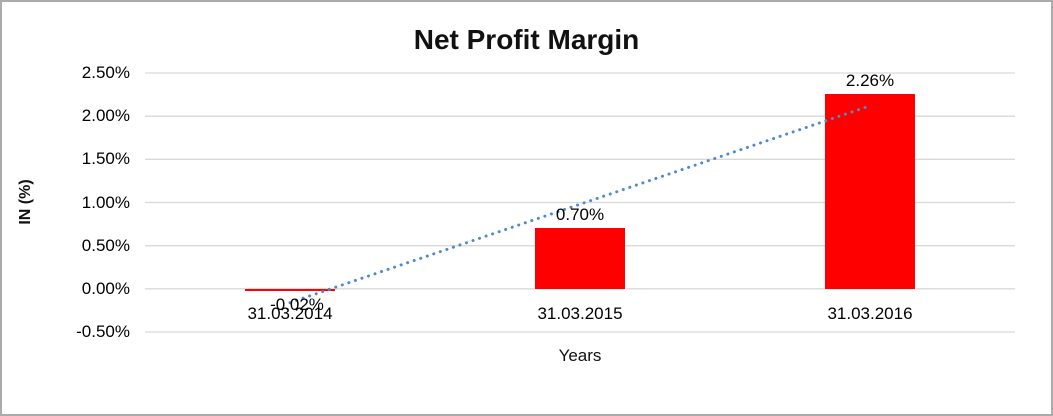 The height and width of the screenshot is (416, 1053). I want to click on x-category-label: 31.03.2015, so click(580, 313).